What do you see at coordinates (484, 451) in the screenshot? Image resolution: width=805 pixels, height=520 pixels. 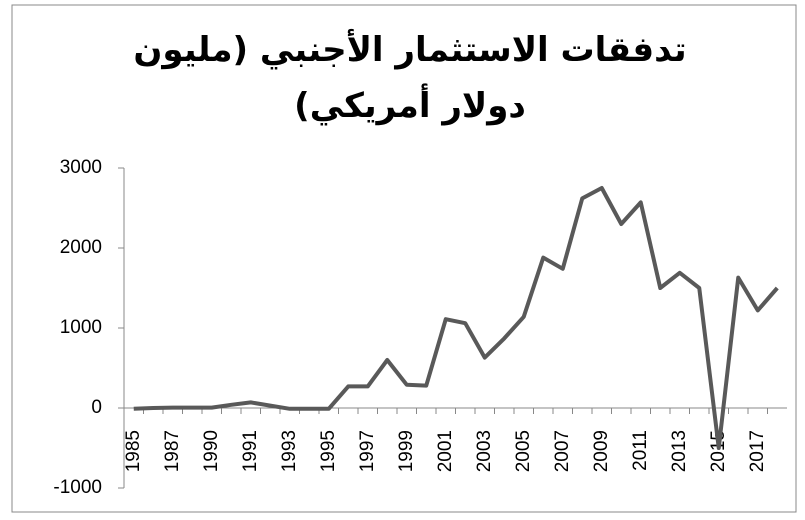 I see `x-tick-label: 2003` at bounding box center [484, 451].